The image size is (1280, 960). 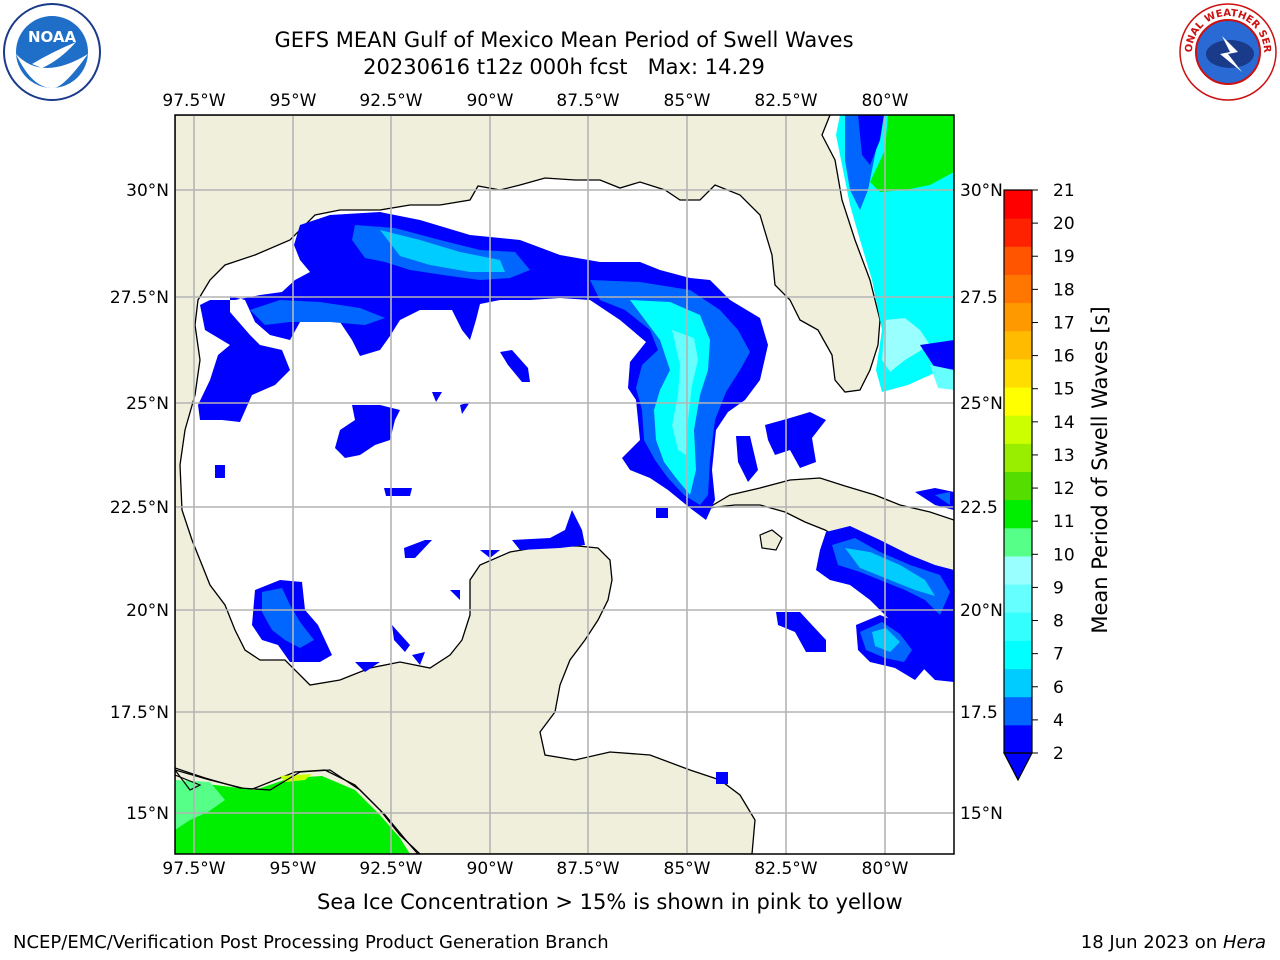 What do you see at coordinates (1058, 622) in the screenshot?
I see `colorbar-tick-label: 8` at bounding box center [1058, 622].